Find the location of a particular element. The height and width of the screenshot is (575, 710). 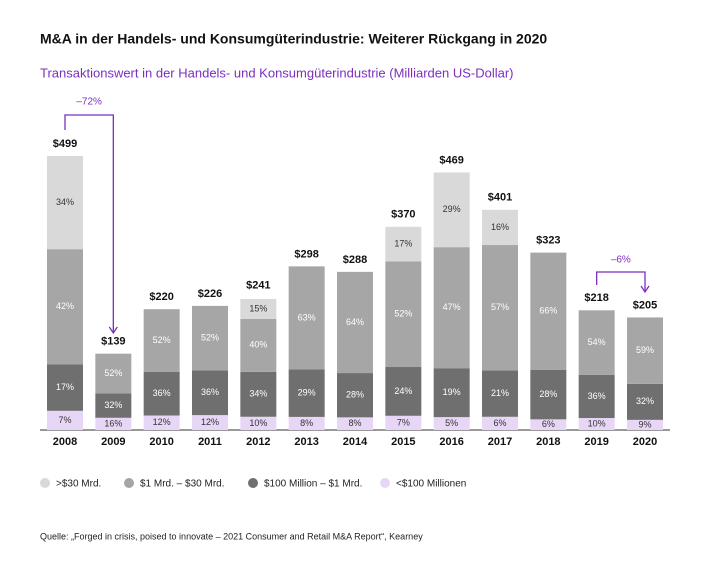

legend-label: $100 Million – $1 Mrd. is located at coordinates (313, 484).